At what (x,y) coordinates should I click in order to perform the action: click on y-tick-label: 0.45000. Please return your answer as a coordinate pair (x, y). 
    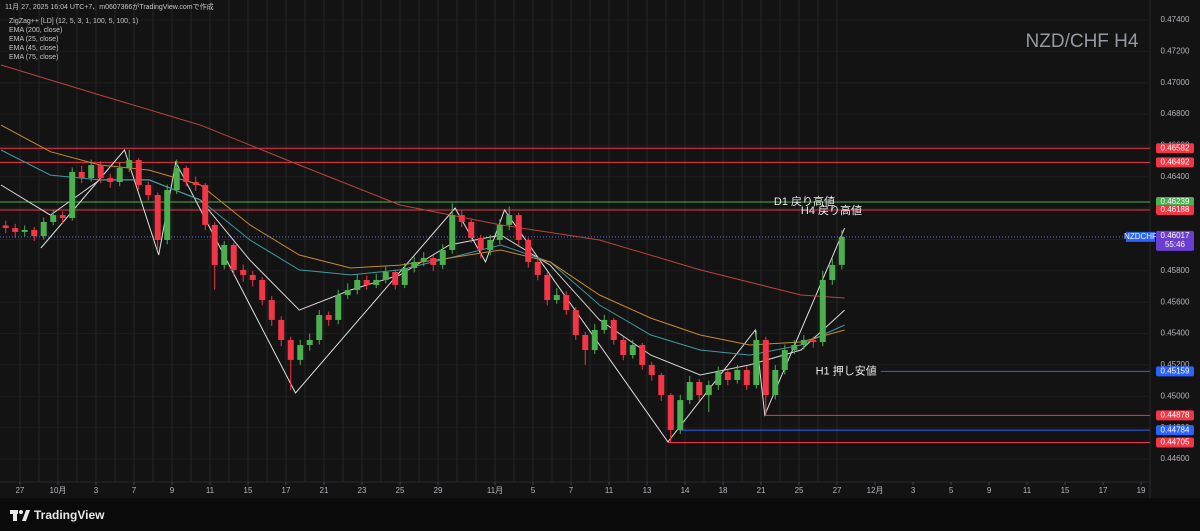
    Looking at the image, I should click on (1175, 395).